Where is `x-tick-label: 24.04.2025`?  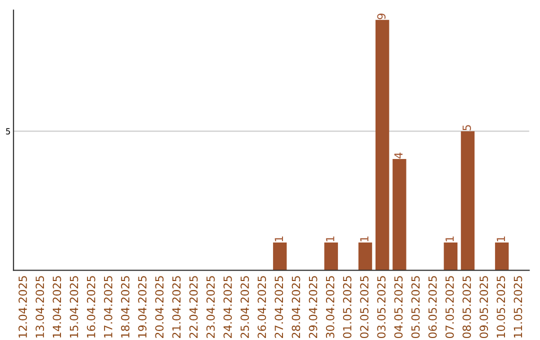
x-tick-label: 24.04.2025 is located at coordinates (227, 307).